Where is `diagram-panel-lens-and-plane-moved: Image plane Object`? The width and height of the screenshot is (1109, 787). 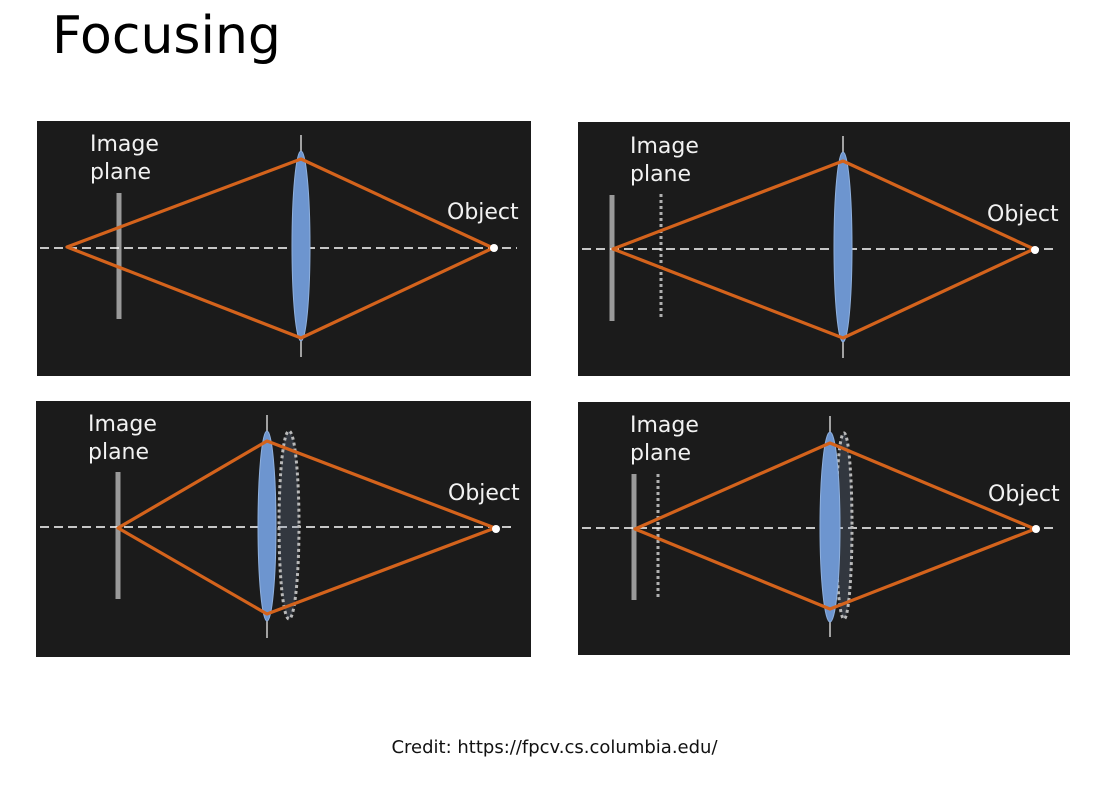
diagram-panel-lens-and-plane-moved: Image plane Object is located at coordinates (824, 528).